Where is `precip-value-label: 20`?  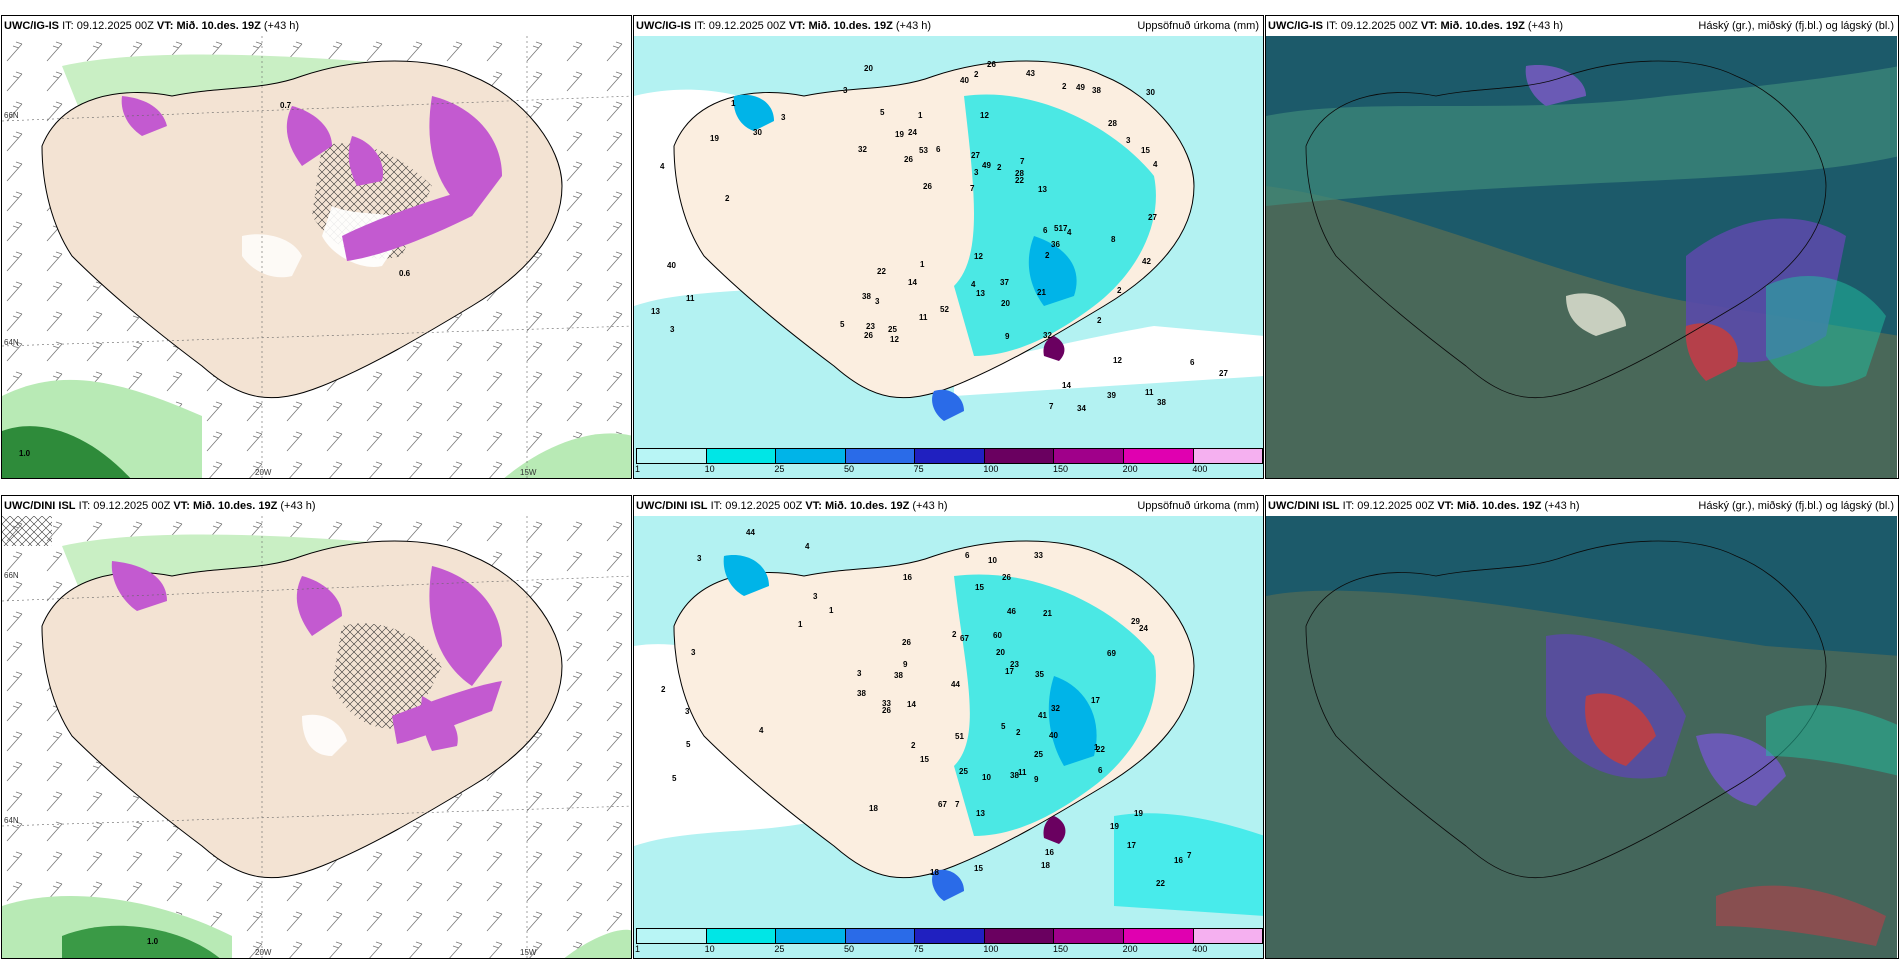 precip-value-label: 20 is located at coordinates (1000, 652).